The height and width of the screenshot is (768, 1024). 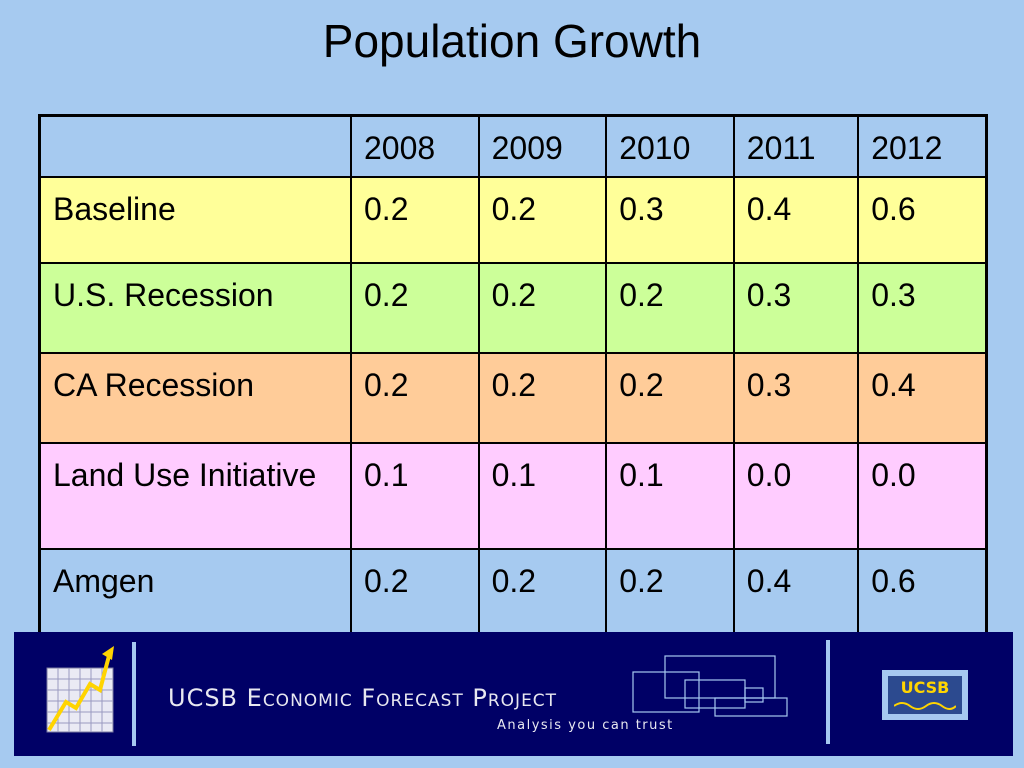 I want to click on row-label: U.S. Recession, so click(x=195, y=308).